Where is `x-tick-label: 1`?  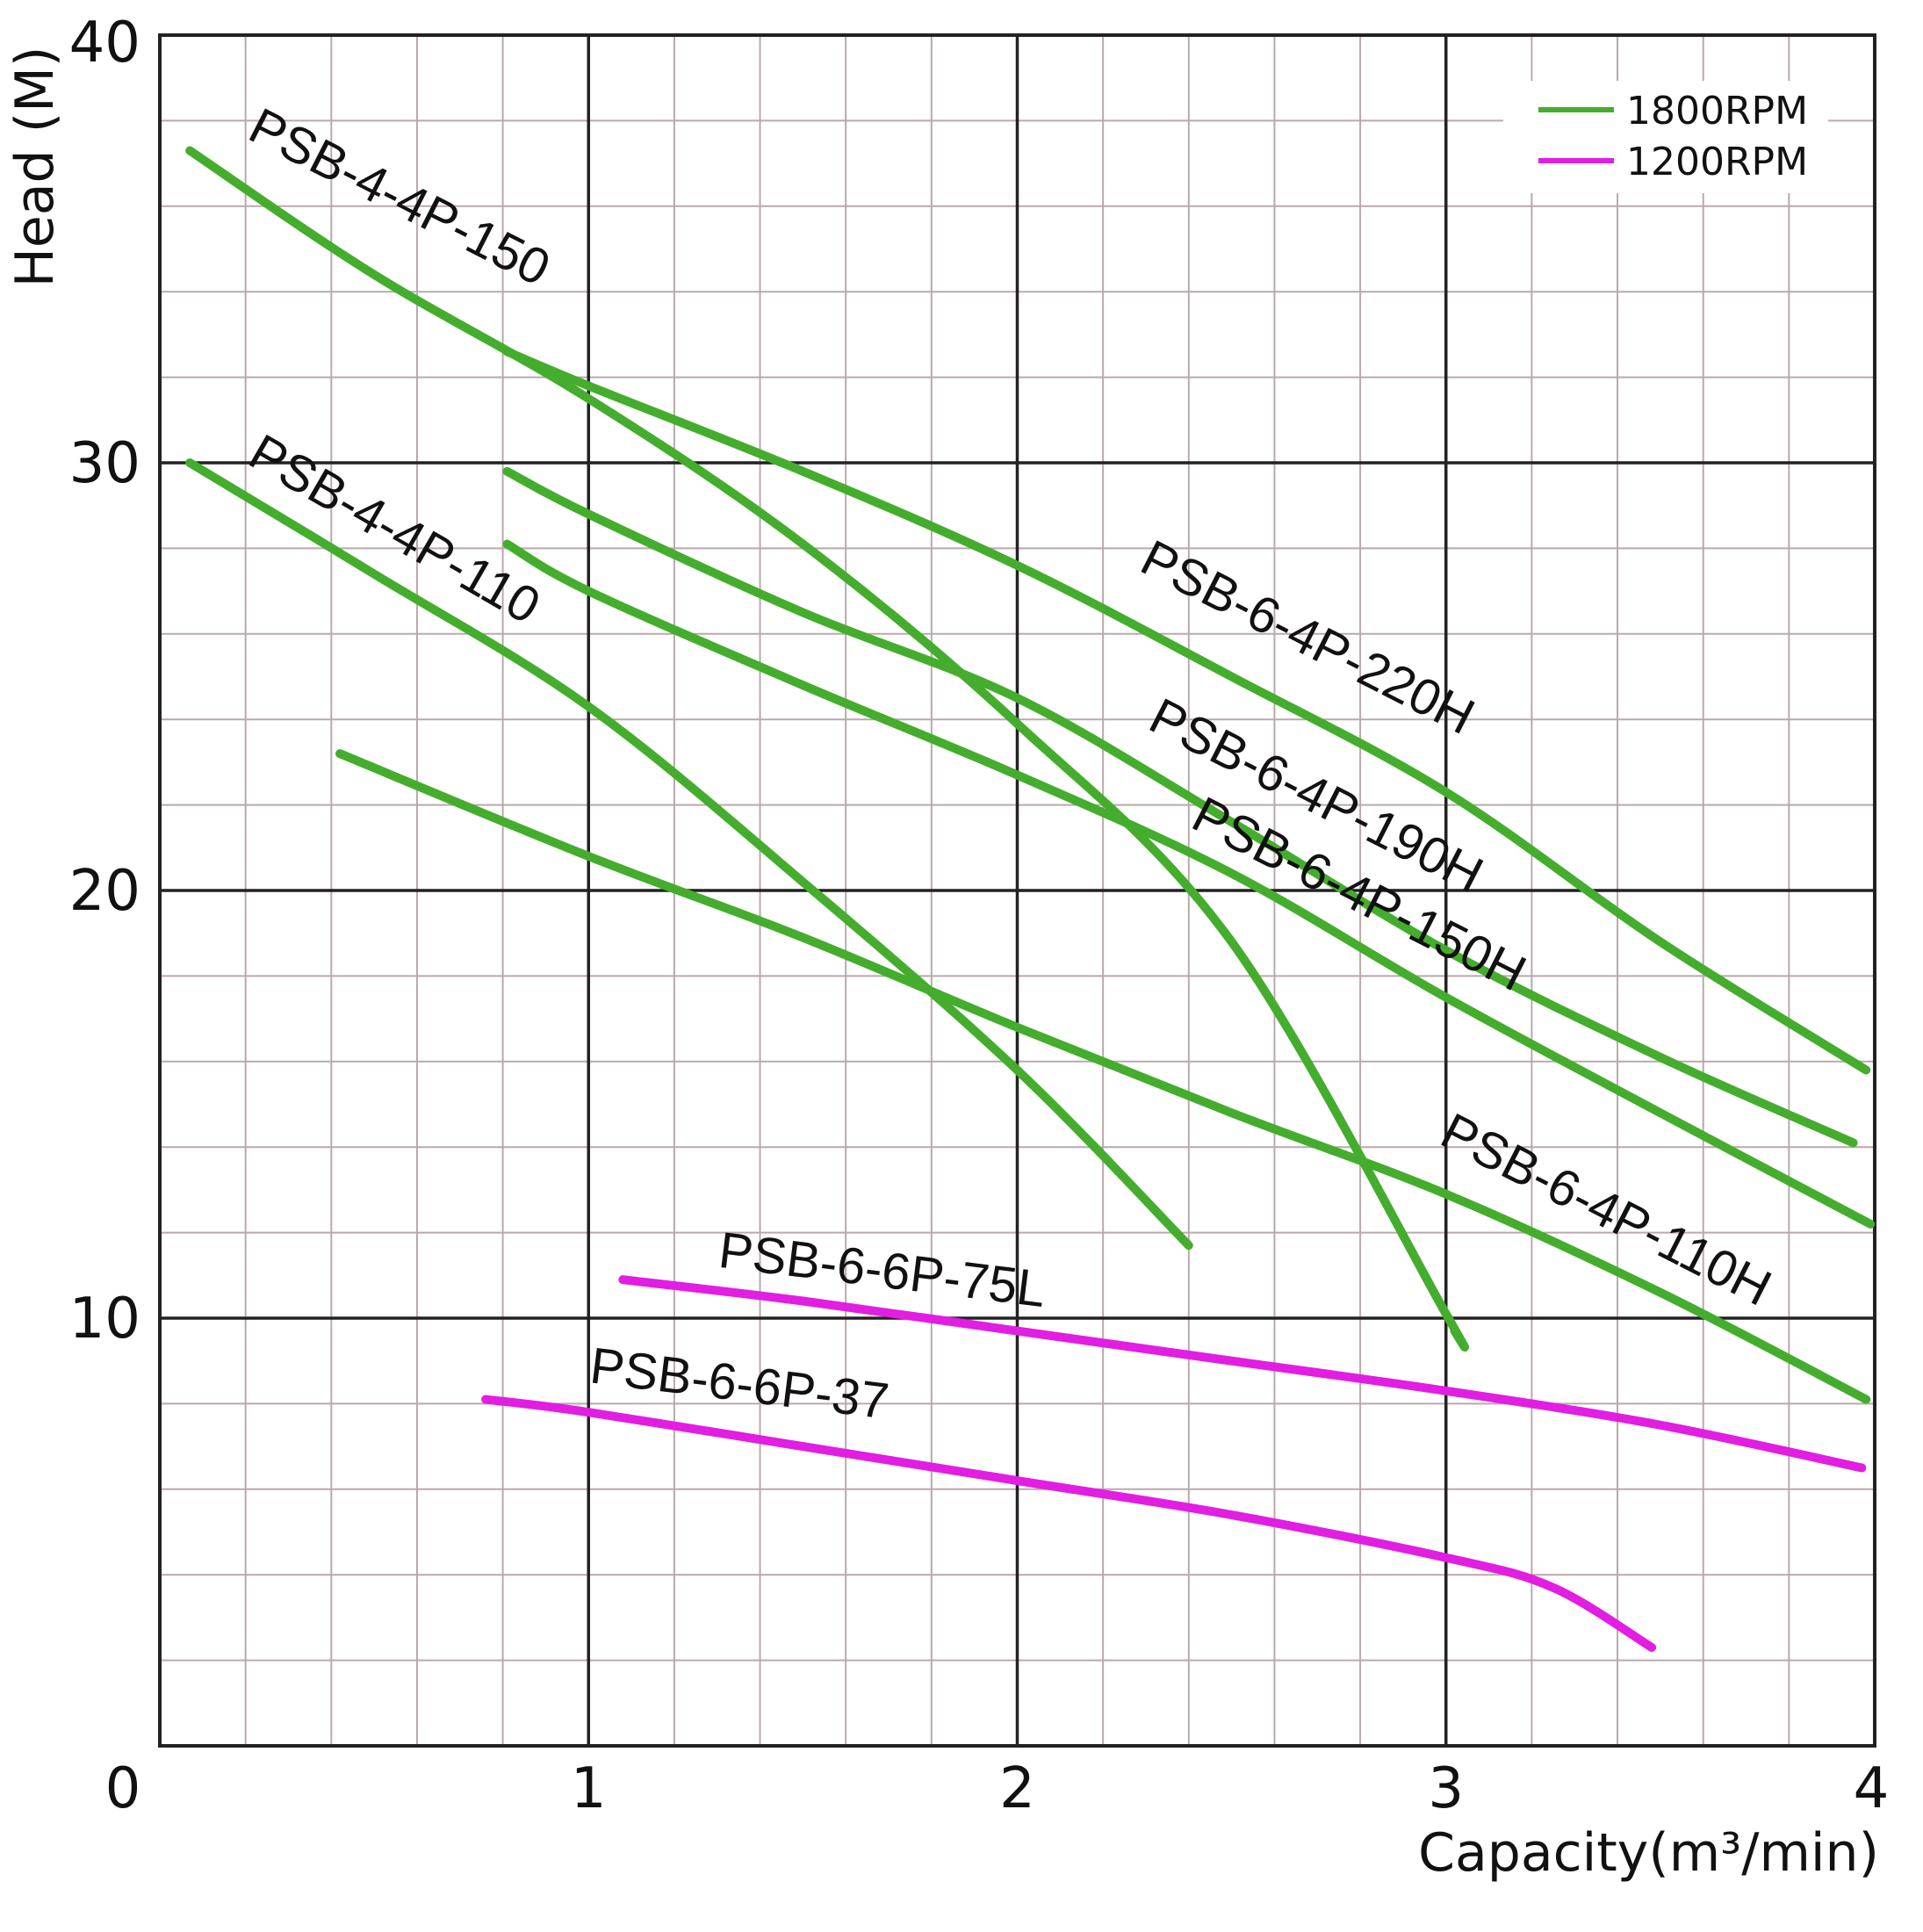
x-tick-label: 1 is located at coordinates (589, 1789).